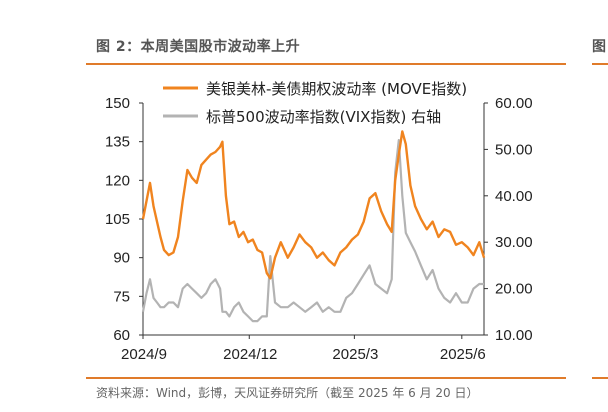  Describe the element at coordinates (463, 354) in the screenshot. I see `x-tick-label: 2025/6` at that location.